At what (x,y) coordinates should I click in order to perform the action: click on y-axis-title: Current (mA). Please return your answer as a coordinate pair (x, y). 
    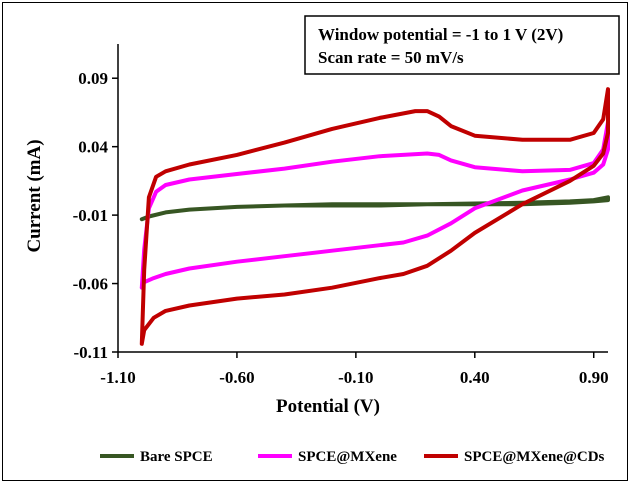
    Looking at the image, I should click on (34, 195).